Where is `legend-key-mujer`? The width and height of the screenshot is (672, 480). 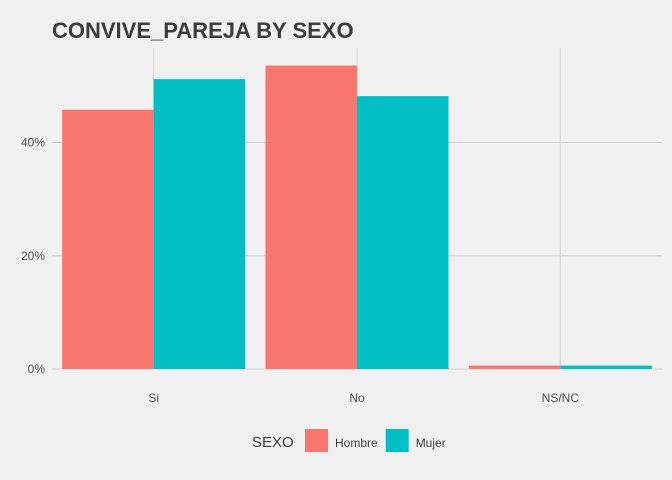
legend-key-mujer is located at coordinates (397, 440).